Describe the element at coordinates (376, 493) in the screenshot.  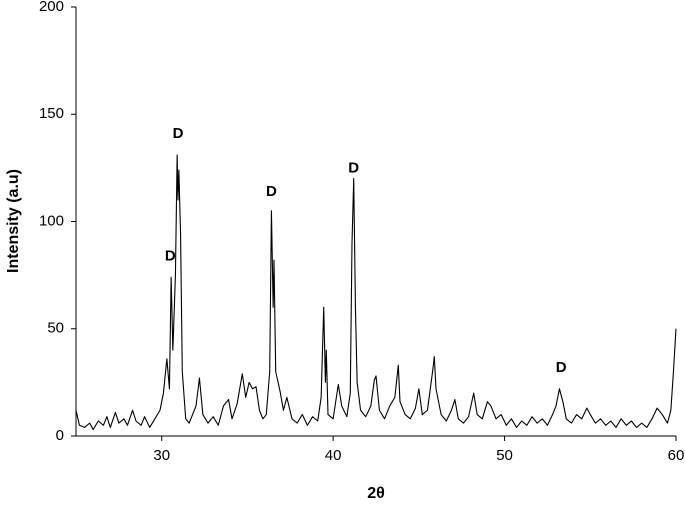
I see `x-axis-label: 2θ` at that location.